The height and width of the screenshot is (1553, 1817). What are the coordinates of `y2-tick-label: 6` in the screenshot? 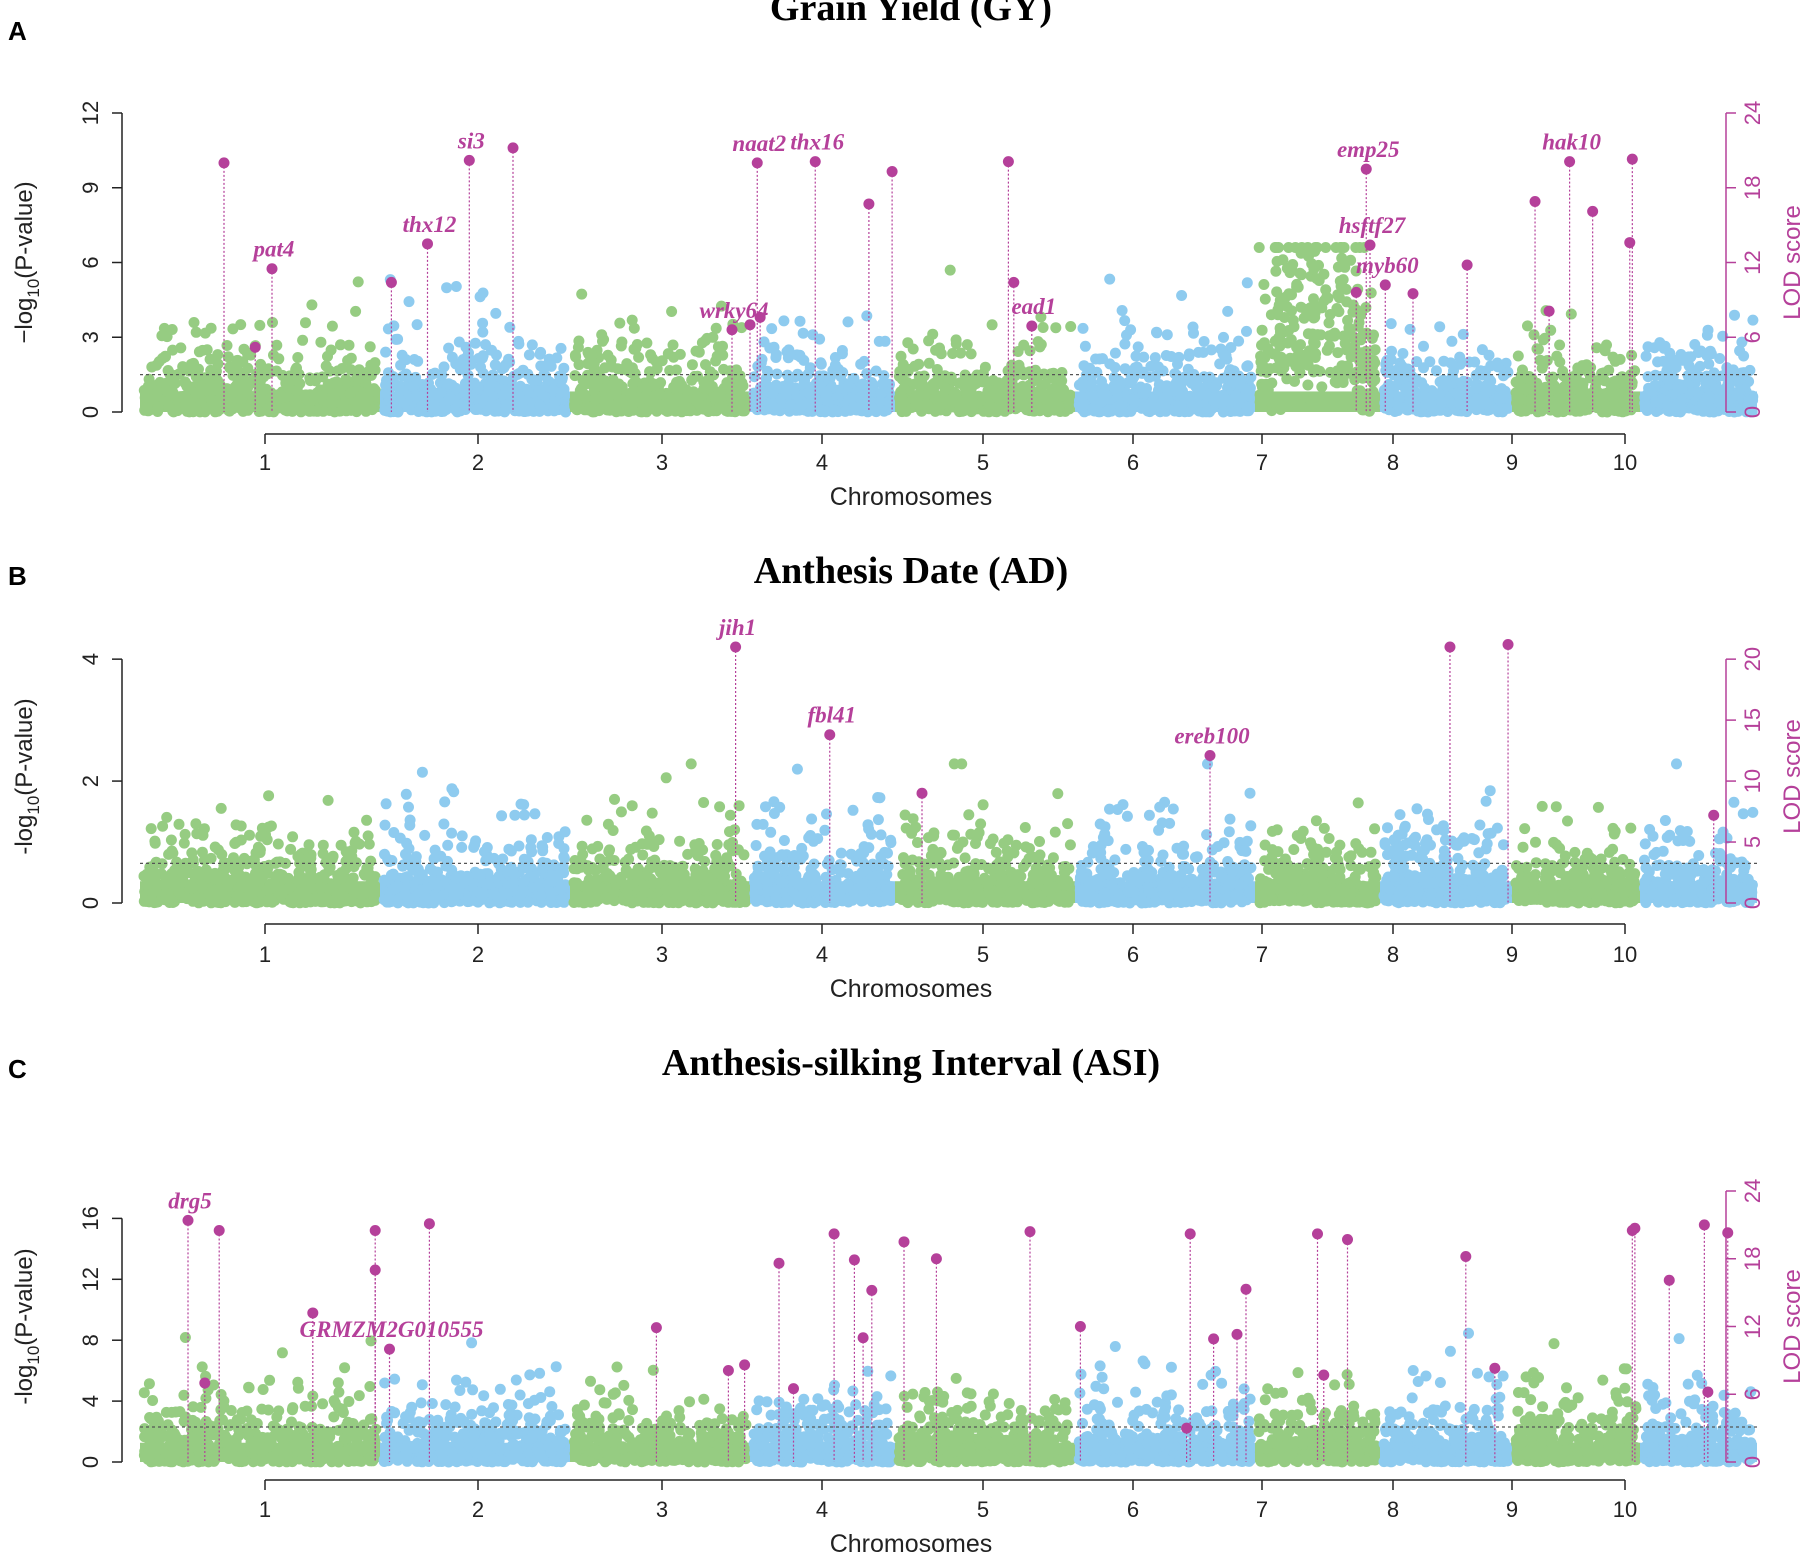 It's located at (1752, 337).